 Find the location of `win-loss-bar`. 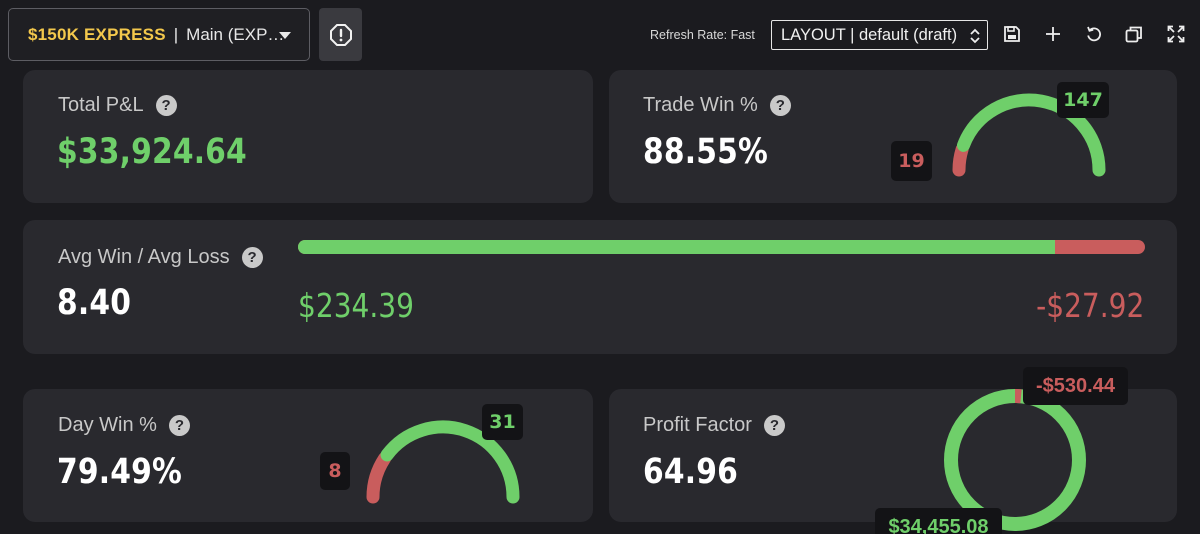

win-loss-bar is located at coordinates (721, 247).